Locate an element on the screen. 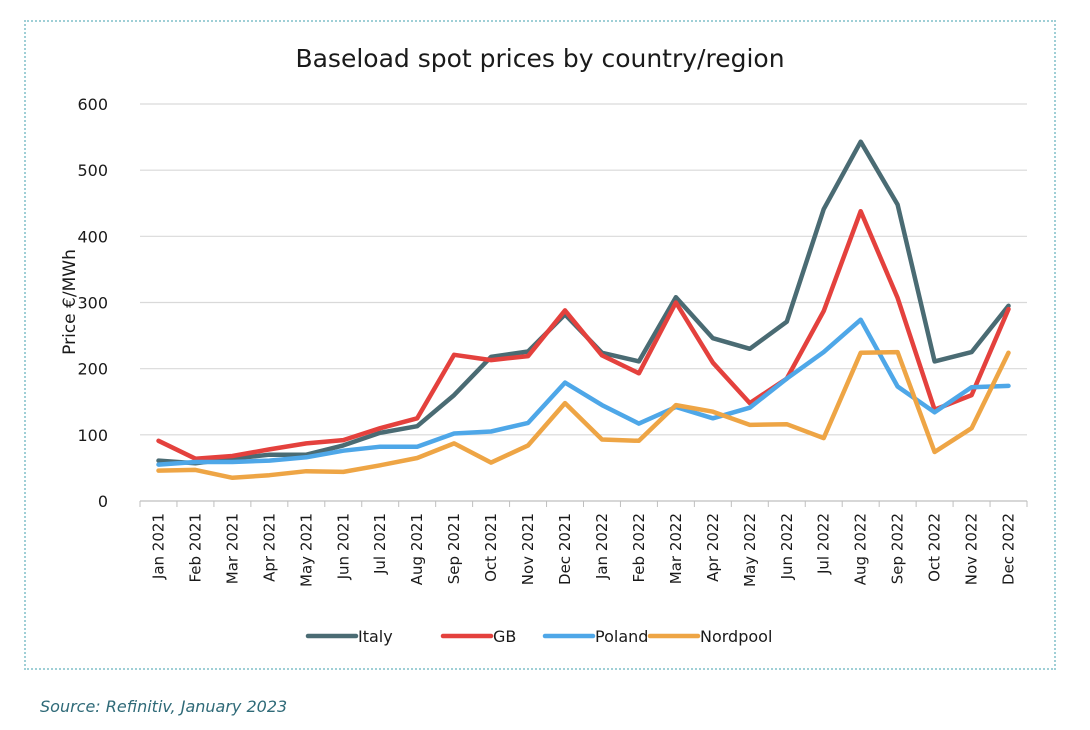  x-tick-label: Sep 2022 is located at coordinates (898, 548).